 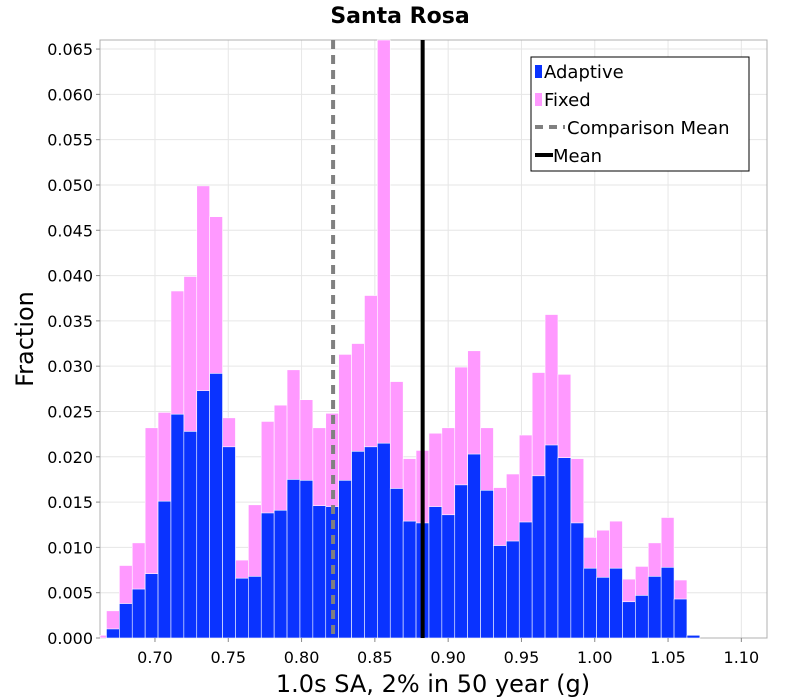 I want to click on x-tick-label: 0.75, so click(x=228, y=657).